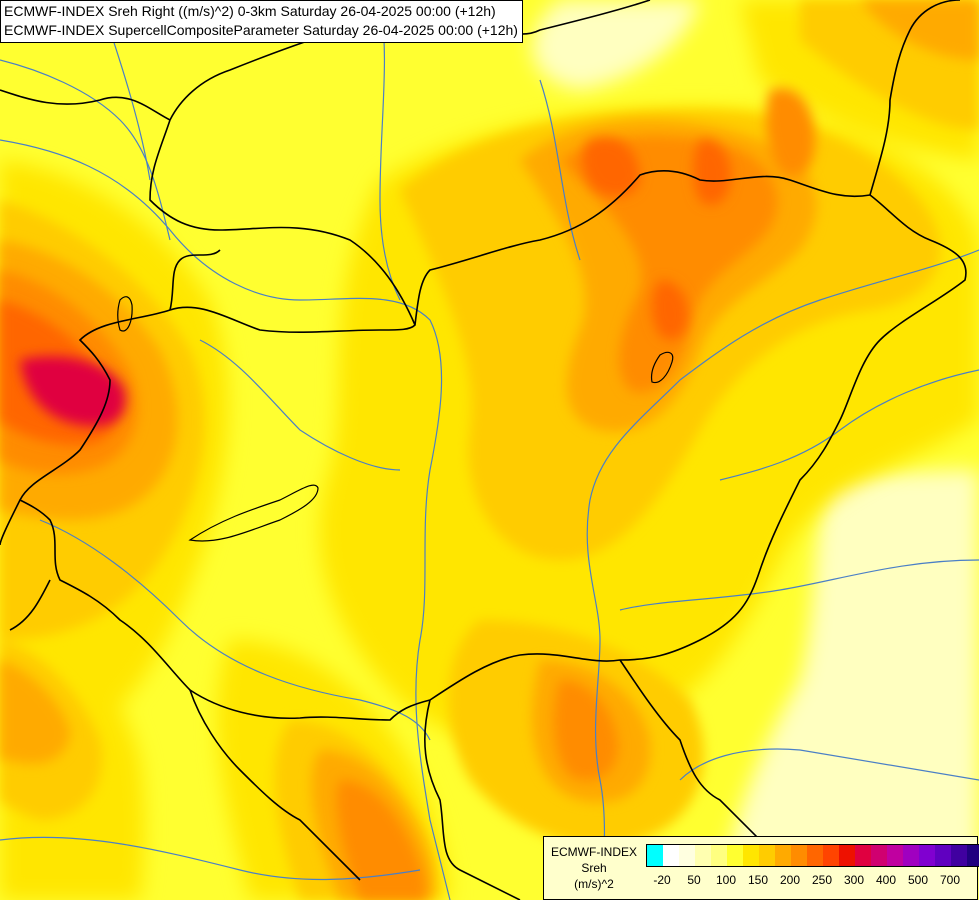 Image resolution: width=979 pixels, height=900 pixels. I want to click on river-mures, so click(799, 585).